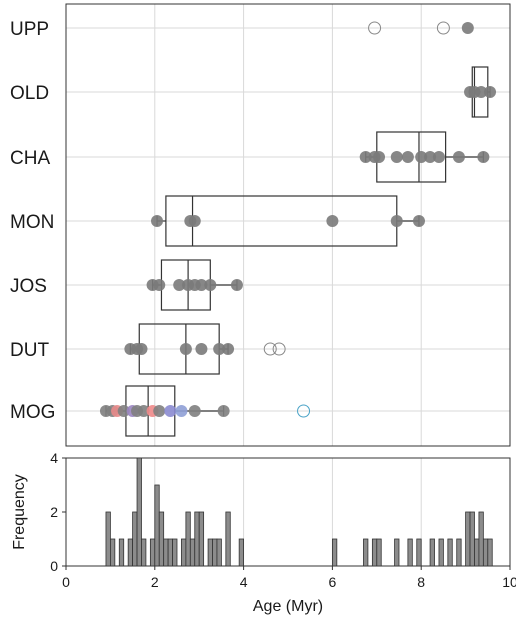 The height and width of the screenshot is (621, 516). I want to click on category-label: MOG, so click(32, 412).